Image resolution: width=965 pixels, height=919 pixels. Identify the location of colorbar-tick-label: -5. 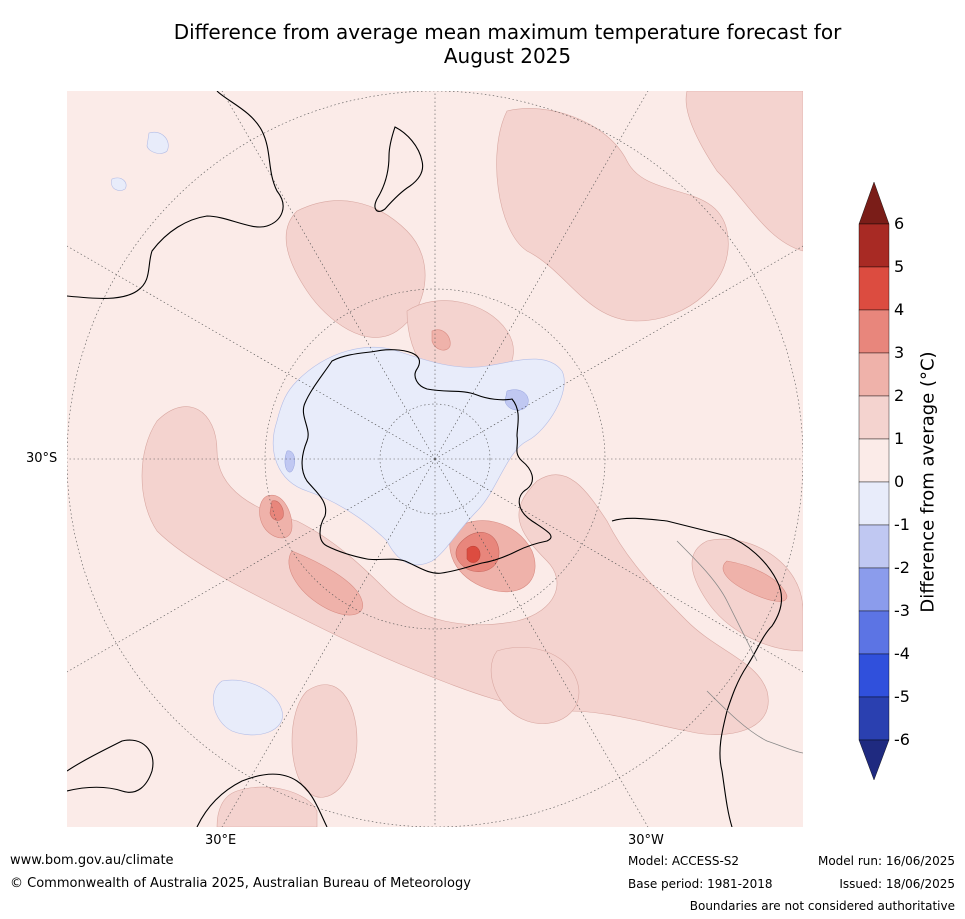
(902, 696).